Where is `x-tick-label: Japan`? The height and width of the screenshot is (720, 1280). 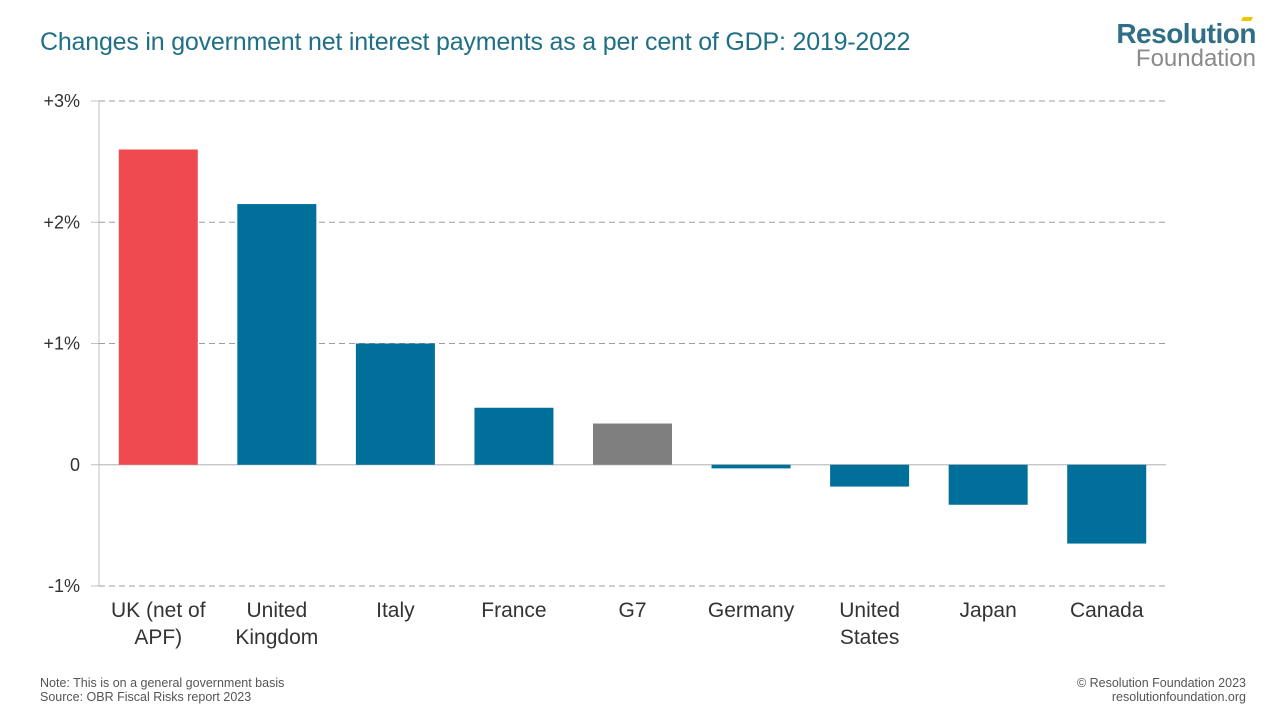 x-tick-label: Japan is located at coordinates (988, 610).